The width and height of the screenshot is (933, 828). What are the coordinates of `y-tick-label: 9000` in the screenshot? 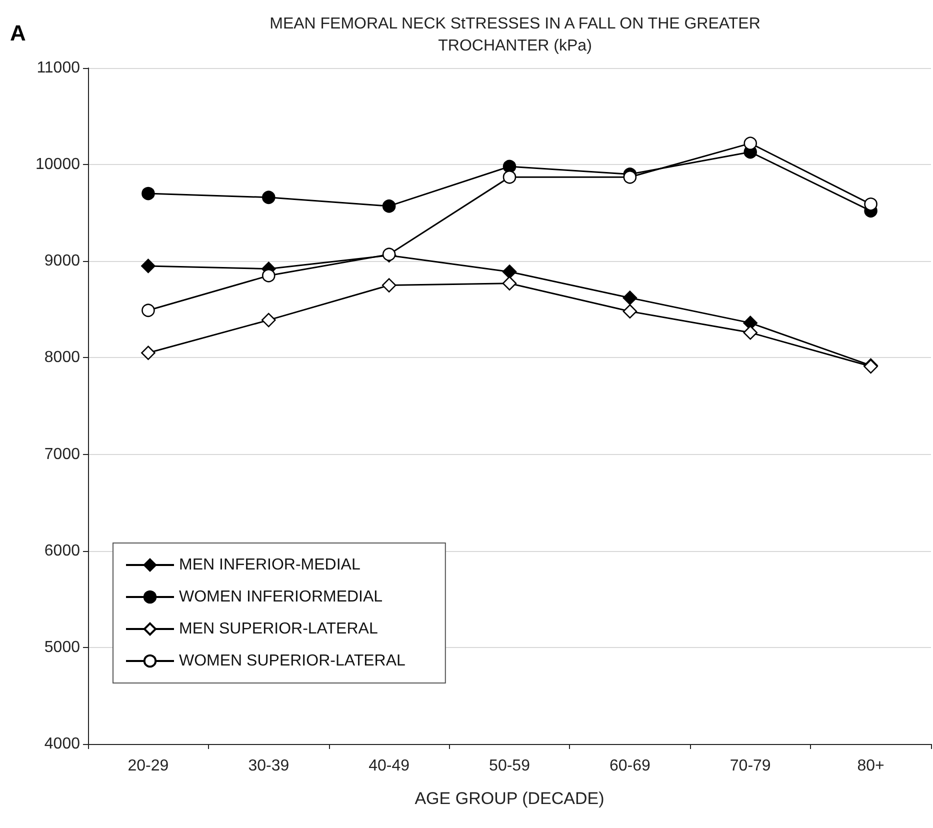 It's located at (62, 261).